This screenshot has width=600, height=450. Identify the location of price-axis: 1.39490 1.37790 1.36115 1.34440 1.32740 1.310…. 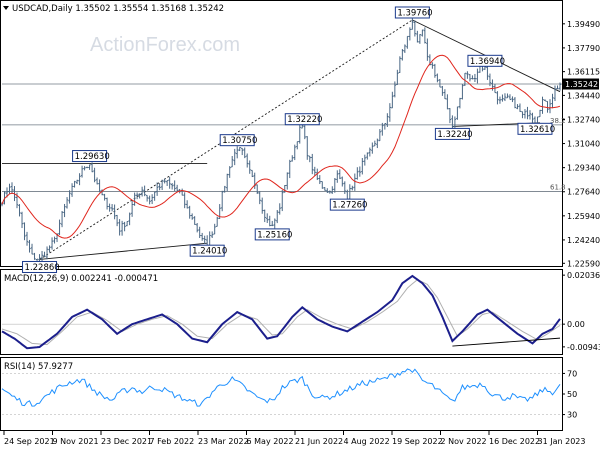
(581, 144).